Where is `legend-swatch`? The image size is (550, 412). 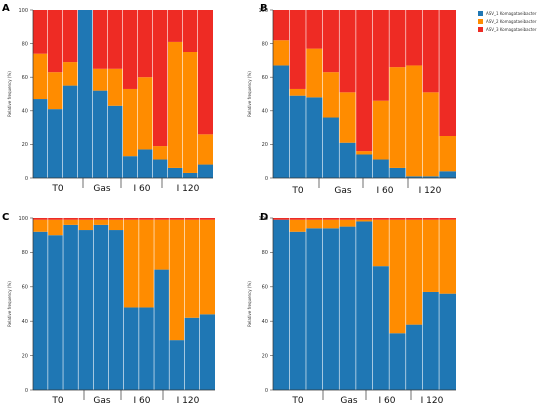 legend-swatch is located at coordinates (480, 29).